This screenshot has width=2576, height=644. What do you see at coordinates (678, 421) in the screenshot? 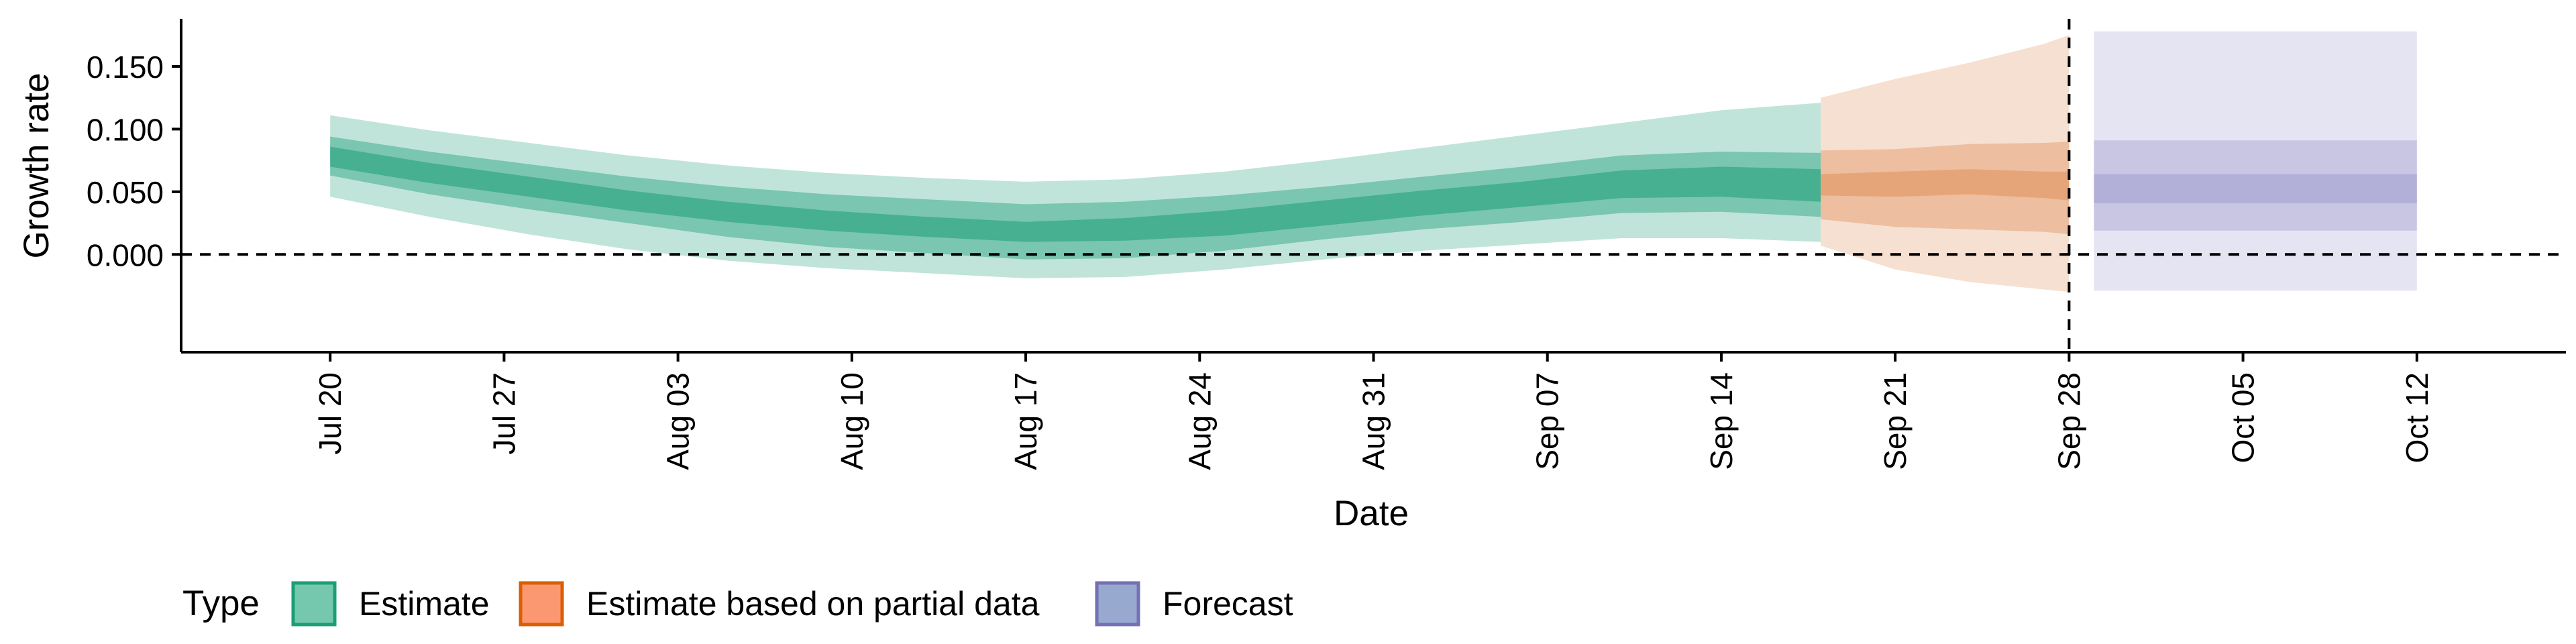
I see `x-tick-label: Aug 03` at bounding box center [678, 421].